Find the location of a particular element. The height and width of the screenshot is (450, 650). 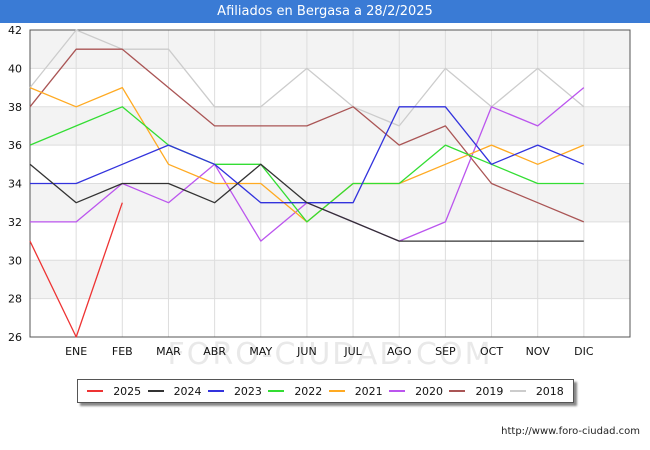

x-tick-label: DIC is located at coordinates (584, 351).